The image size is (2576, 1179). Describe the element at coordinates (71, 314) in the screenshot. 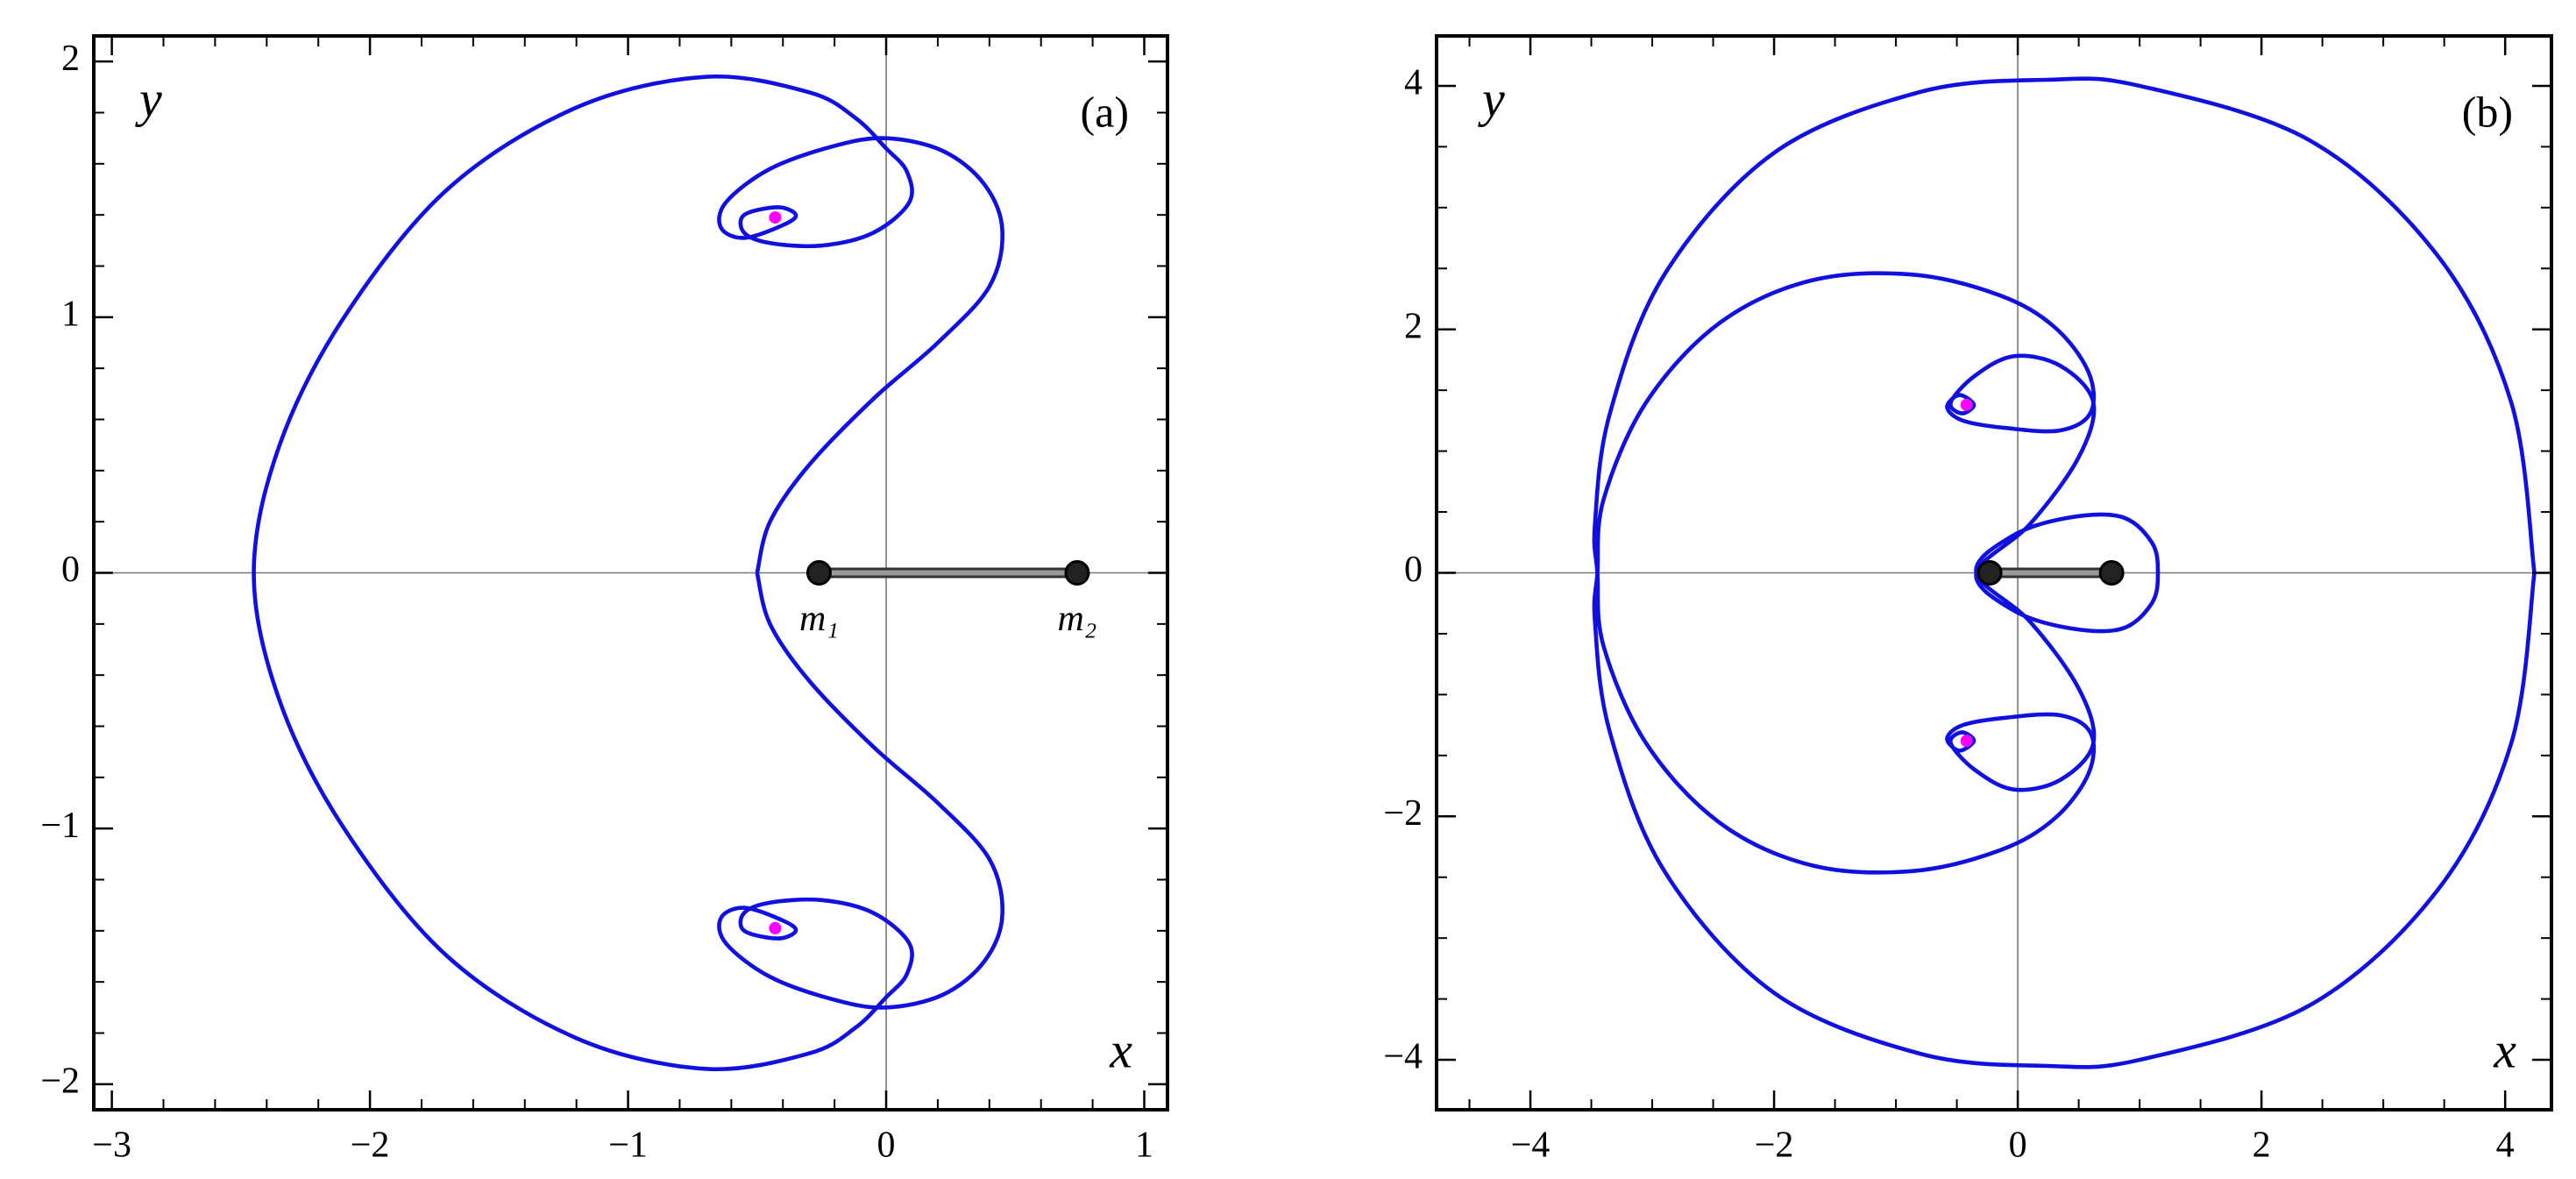

I see `y-tick-label: 1` at that location.